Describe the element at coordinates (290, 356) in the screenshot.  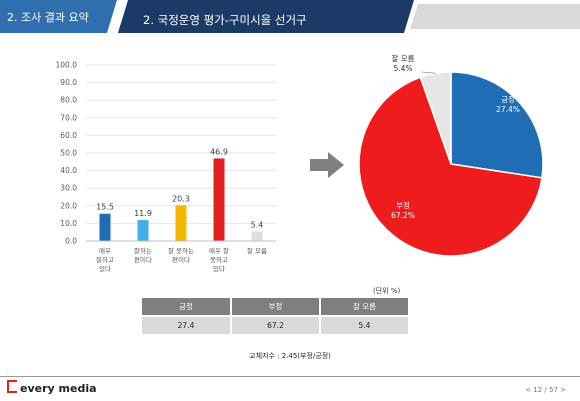
I see `replacement-index-note: 교체지수 : 2.45(부정/긍정)` at that location.